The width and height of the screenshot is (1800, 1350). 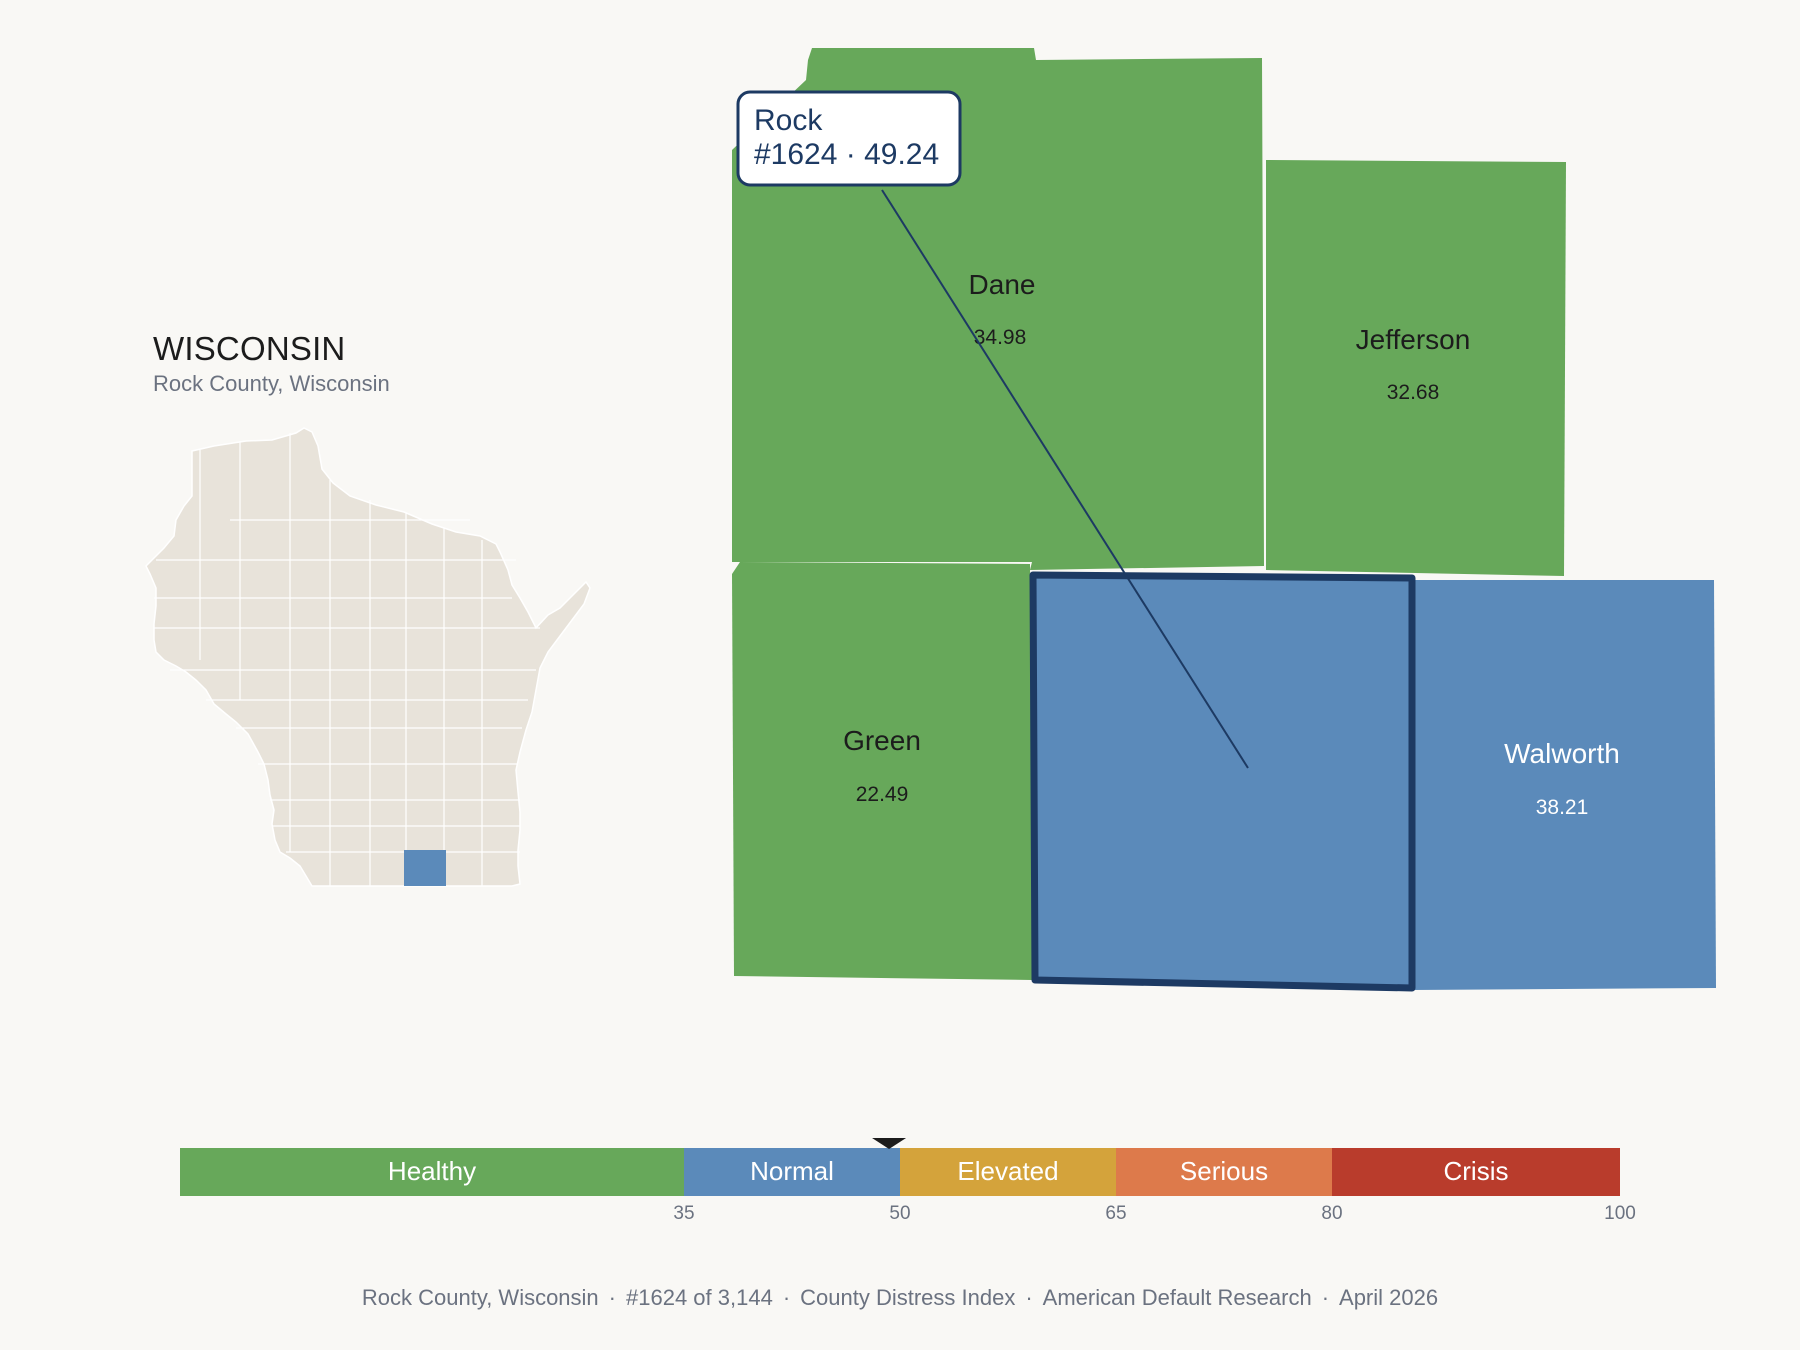 I want to click on inset-subtitle: Rock County, Wisconsin, so click(x=271, y=383).